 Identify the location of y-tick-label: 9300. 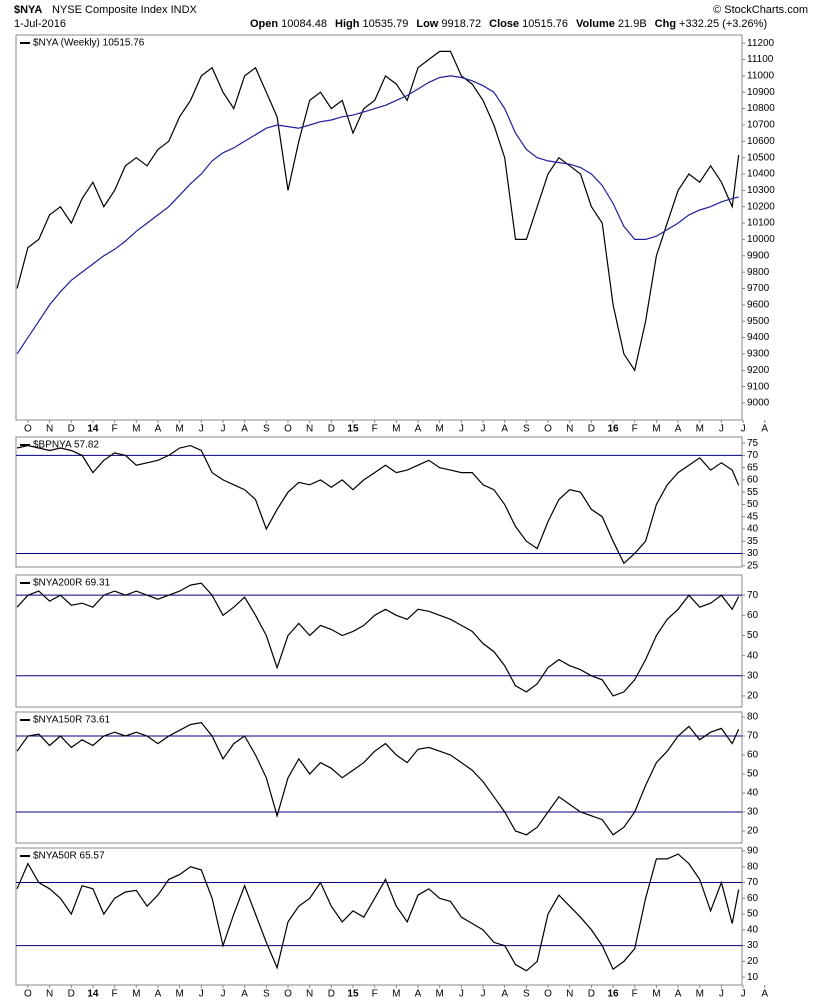
(758, 354).